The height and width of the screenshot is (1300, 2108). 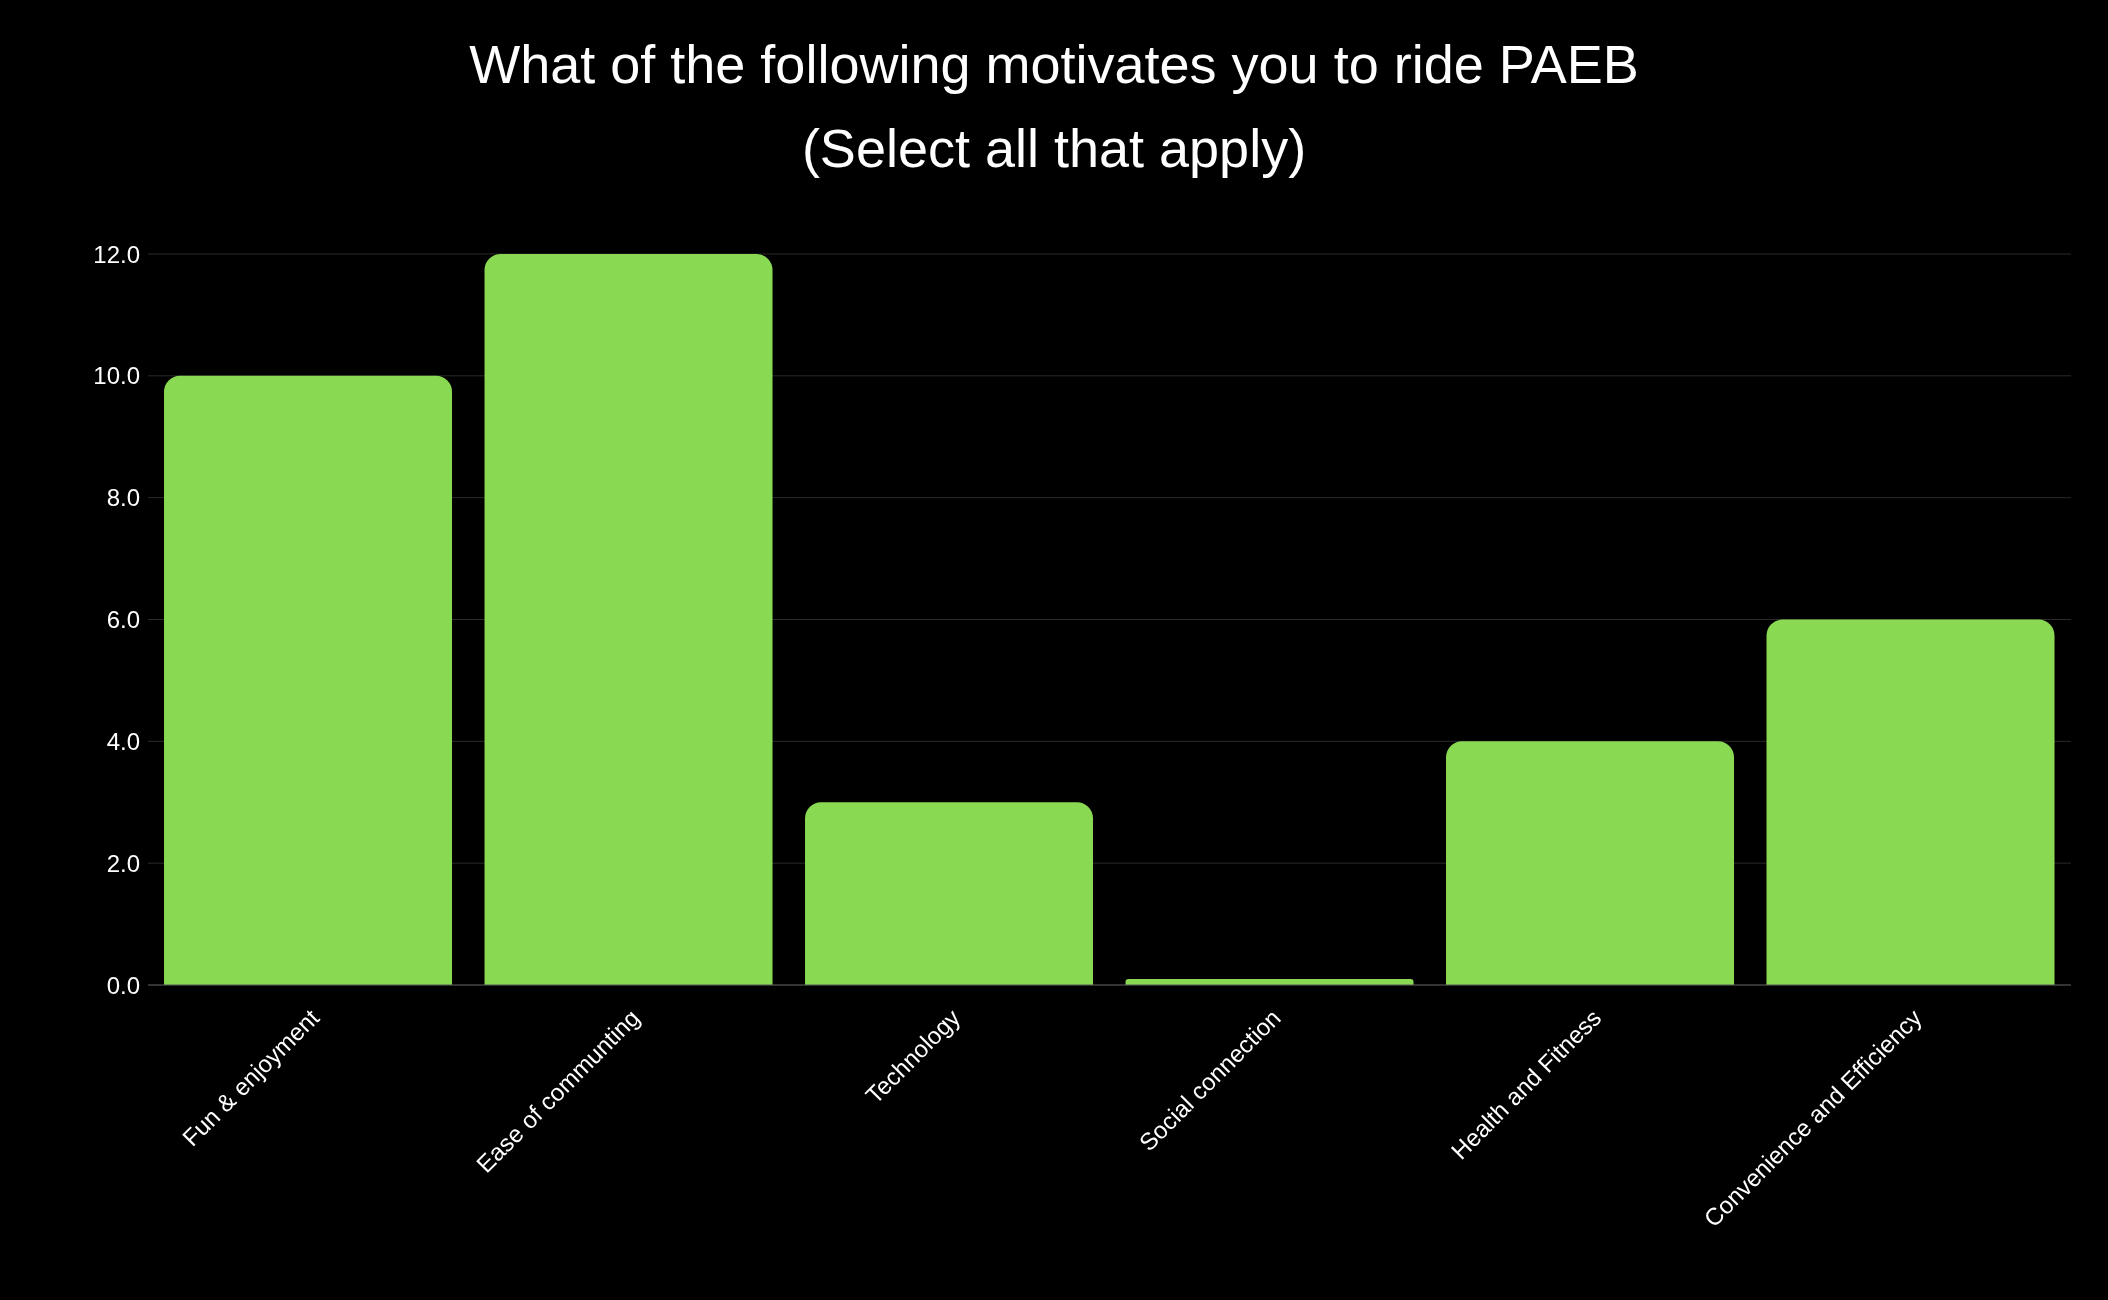 What do you see at coordinates (116, 254) in the screenshot?
I see `y-tick-label: 12.0` at bounding box center [116, 254].